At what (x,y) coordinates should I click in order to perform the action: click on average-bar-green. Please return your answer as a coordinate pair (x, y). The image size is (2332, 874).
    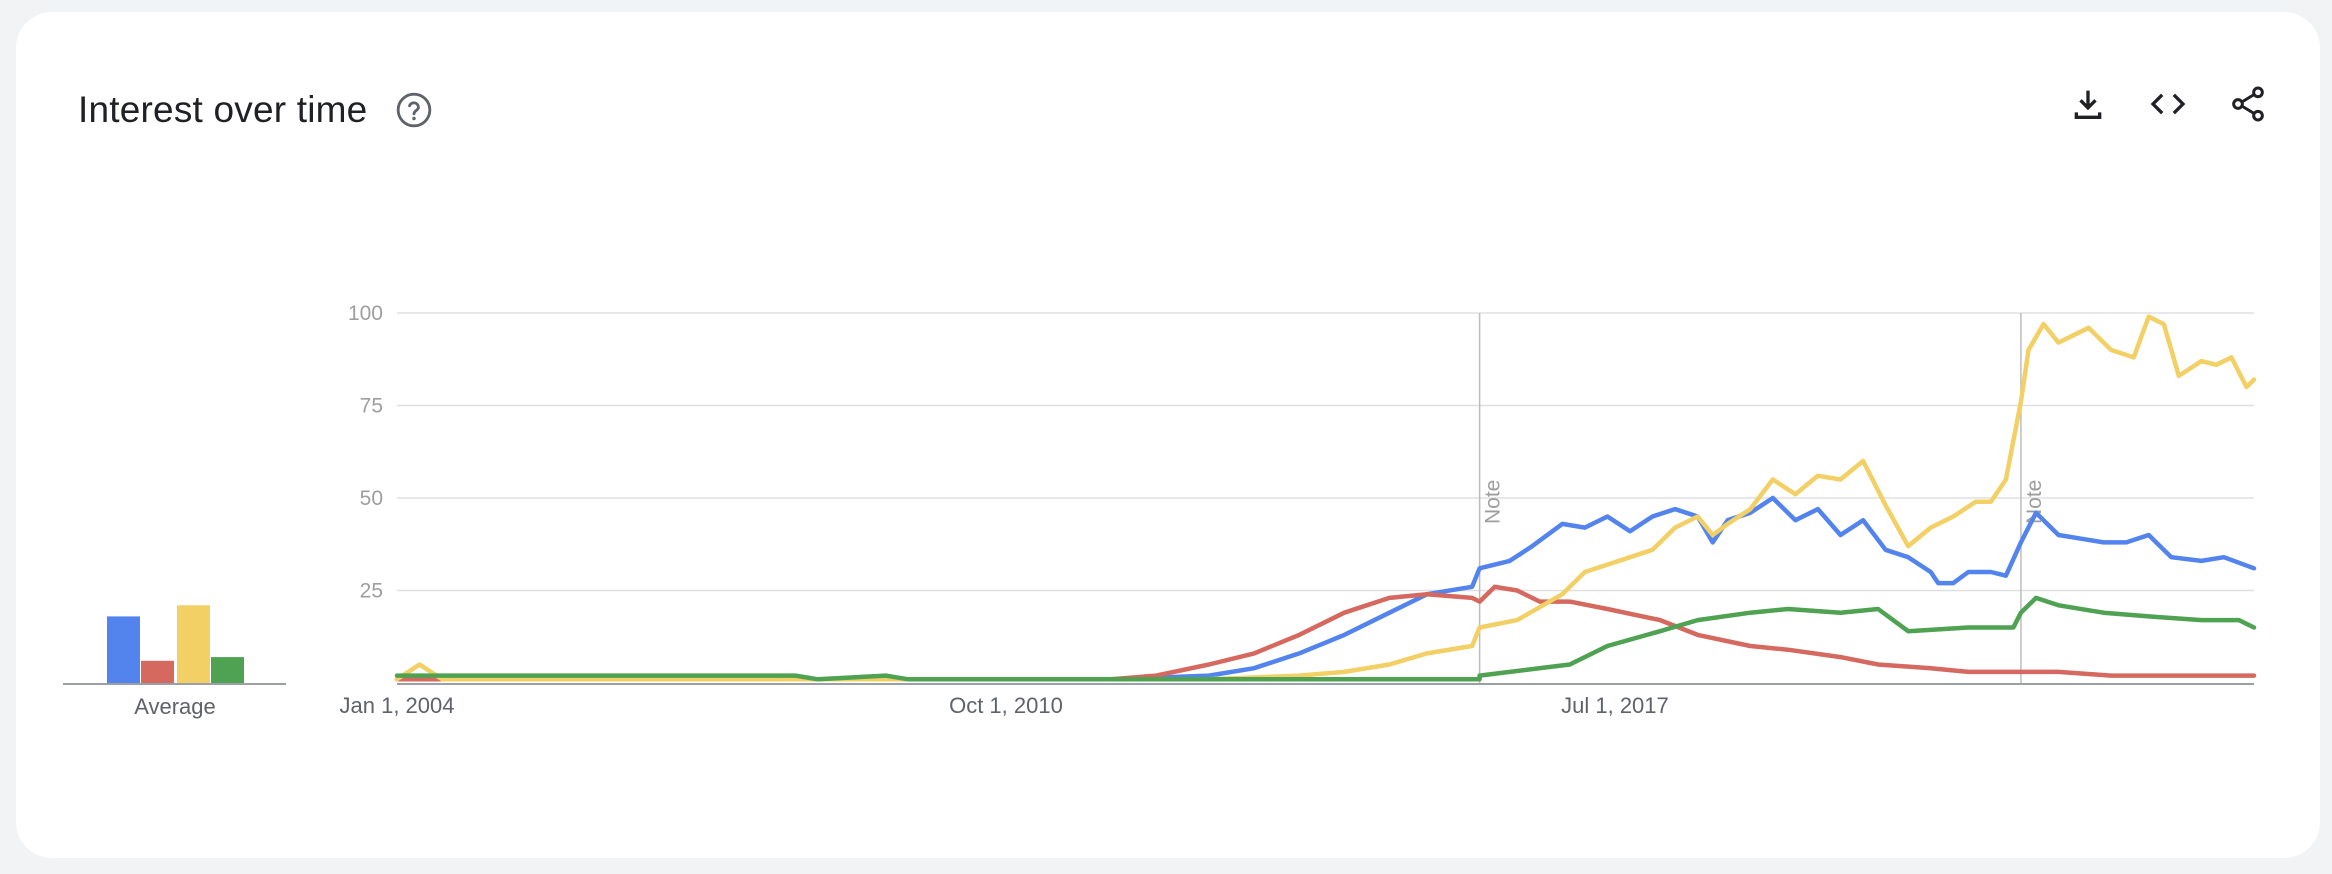
    Looking at the image, I should click on (227, 670).